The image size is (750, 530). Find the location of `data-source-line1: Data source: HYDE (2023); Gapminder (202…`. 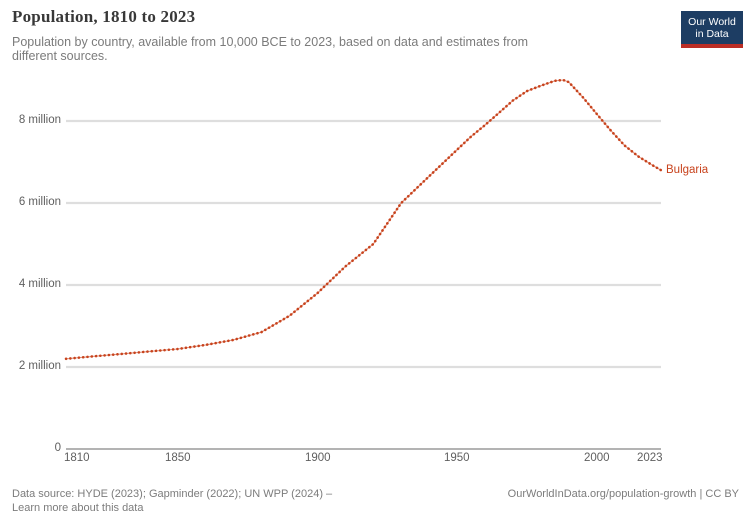

data-source-line1: Data source: HYDE (2023); Gapminder (202… is located at coordinates (172, 494).